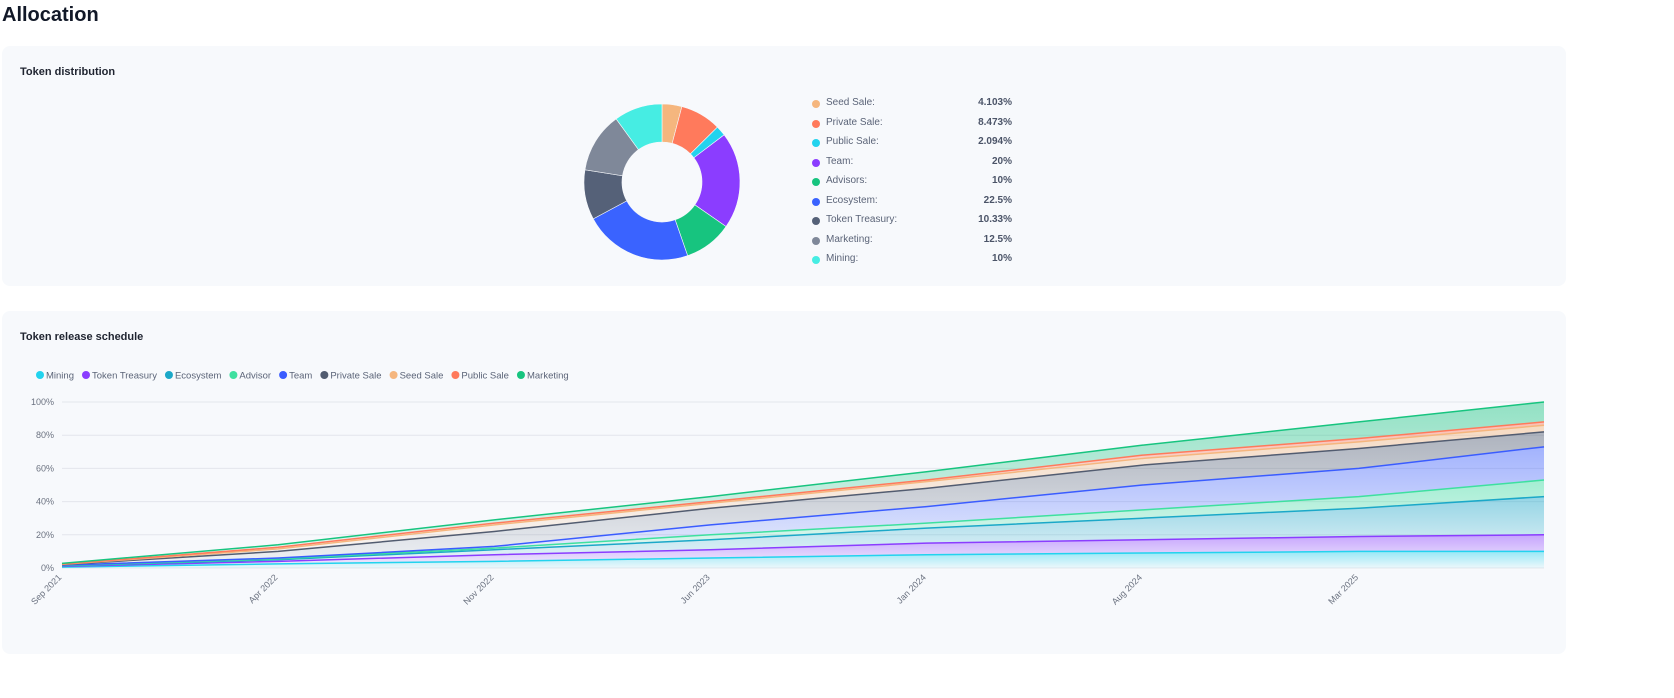  Describe the element at coordinates (995, 122) in the screenshot. I see `legend-value: 8.473%` at that location.